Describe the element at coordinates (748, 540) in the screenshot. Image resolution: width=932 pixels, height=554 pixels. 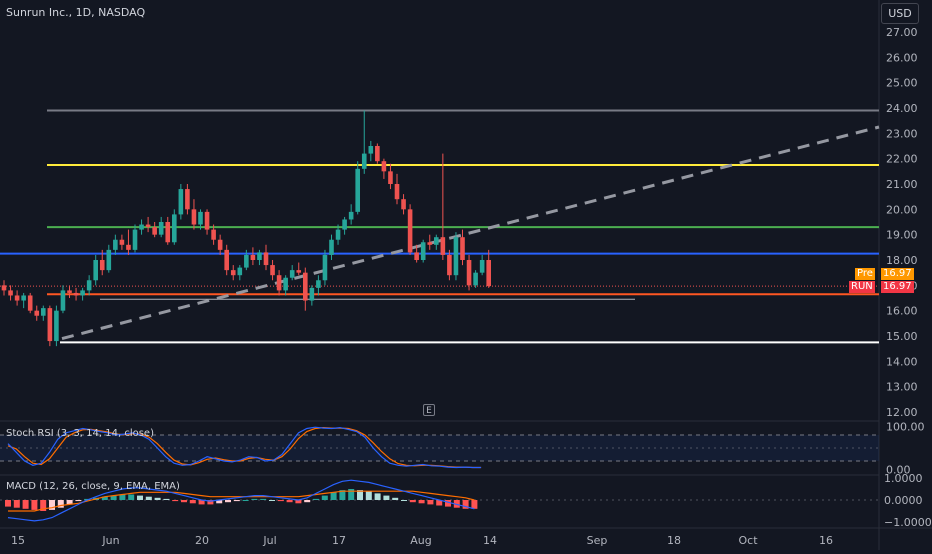
I see `time-axis-label: Oct` at that location.